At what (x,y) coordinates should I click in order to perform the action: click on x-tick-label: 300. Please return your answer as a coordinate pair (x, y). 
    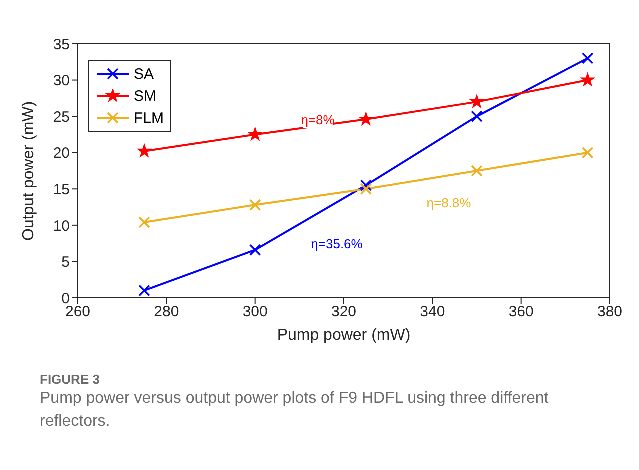
    Looking at the image, I should click on (255, 312).